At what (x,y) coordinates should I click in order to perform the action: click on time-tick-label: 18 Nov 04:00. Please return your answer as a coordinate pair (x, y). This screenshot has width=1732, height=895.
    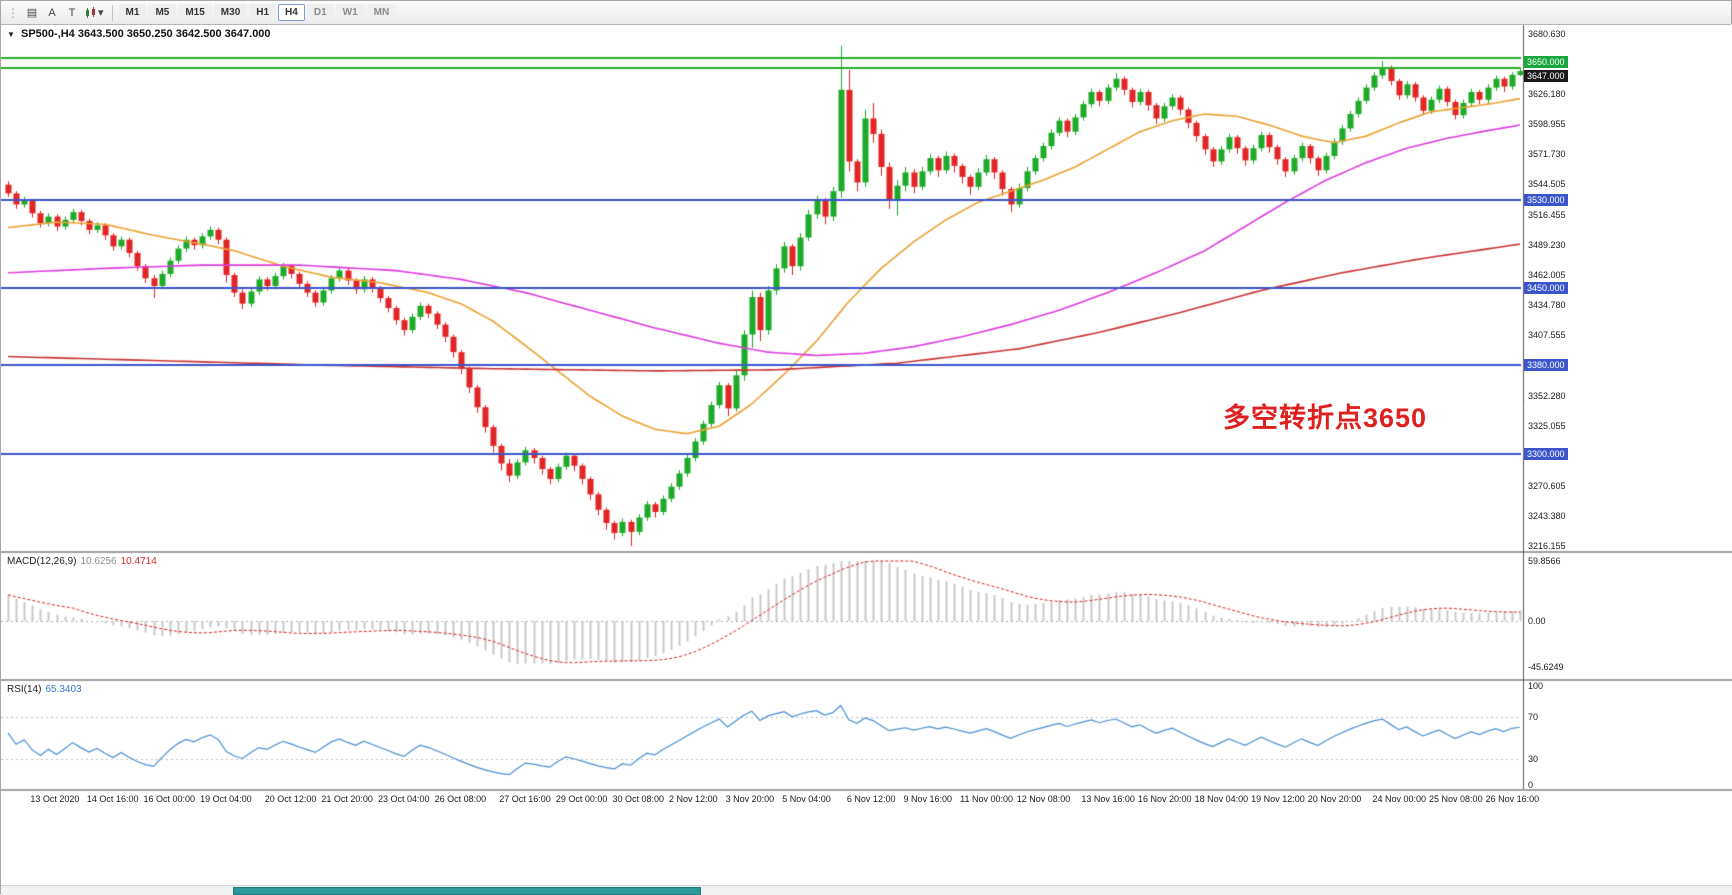
    Looking at the image, I should click on (1221, 799).